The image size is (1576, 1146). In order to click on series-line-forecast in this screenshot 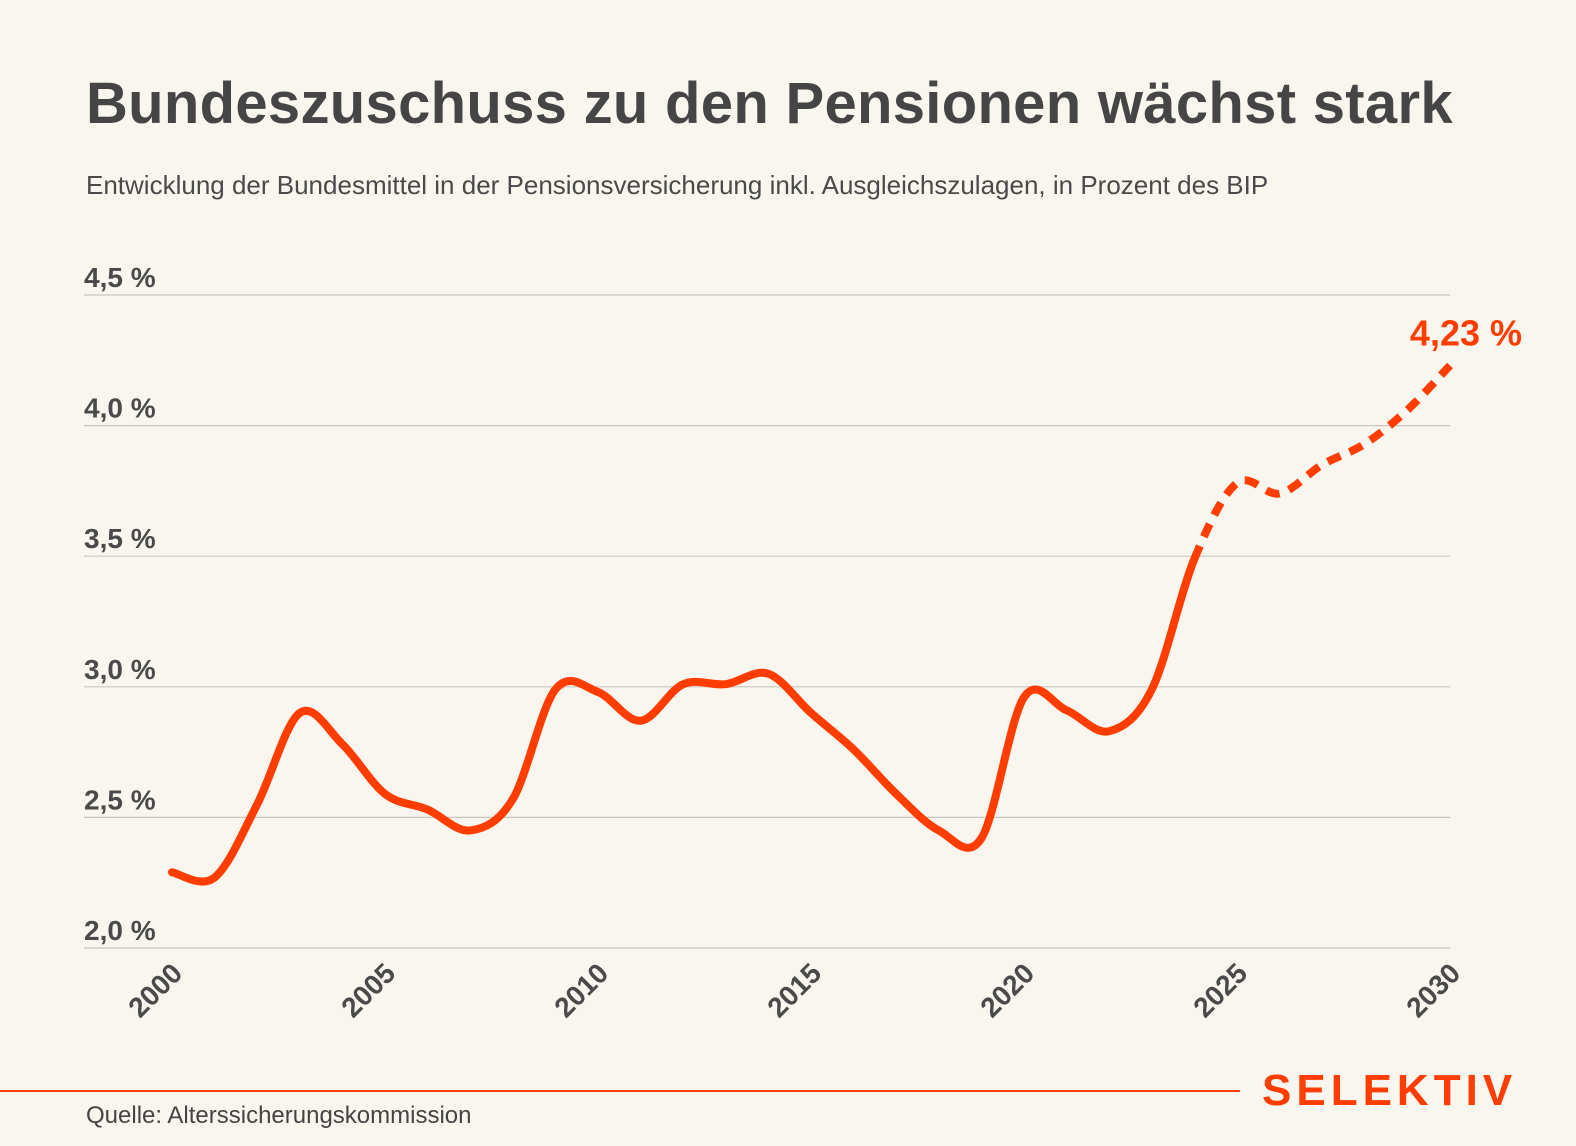, I will do `click(1321, 461)`.